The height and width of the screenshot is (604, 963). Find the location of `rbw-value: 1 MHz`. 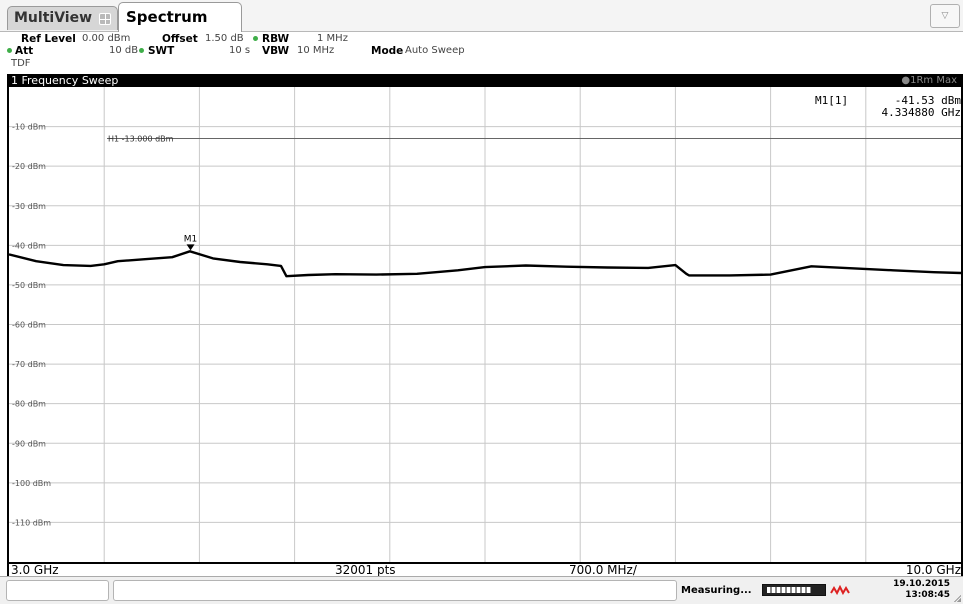

rbw-value: 1 MHz is located at coordinates (332, 38).